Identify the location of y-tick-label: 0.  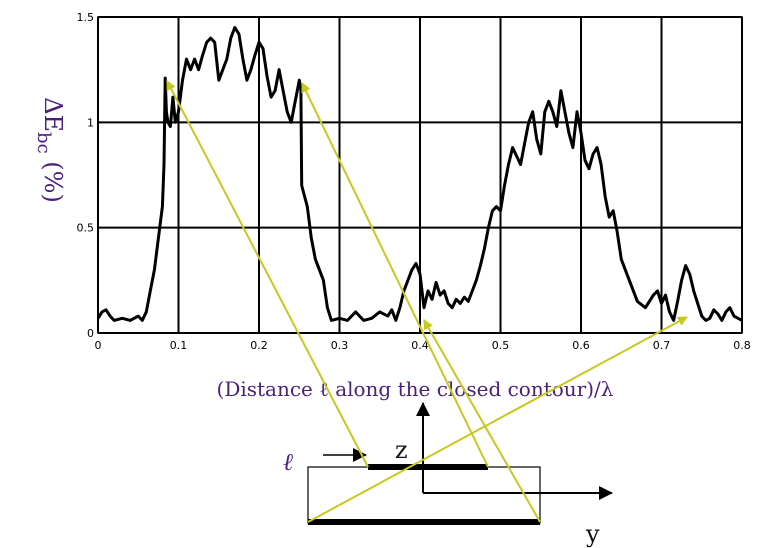
(90, 333).